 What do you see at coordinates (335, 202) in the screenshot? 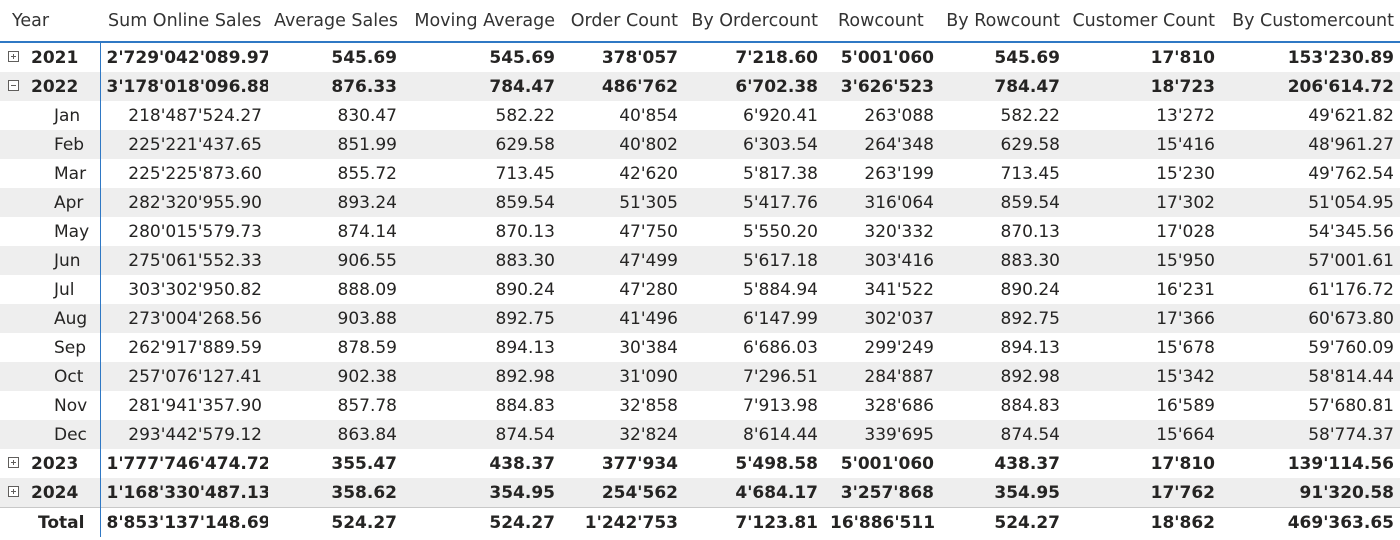
I see `average-sales-cell: 893.24` at bounding box center [335, 202].